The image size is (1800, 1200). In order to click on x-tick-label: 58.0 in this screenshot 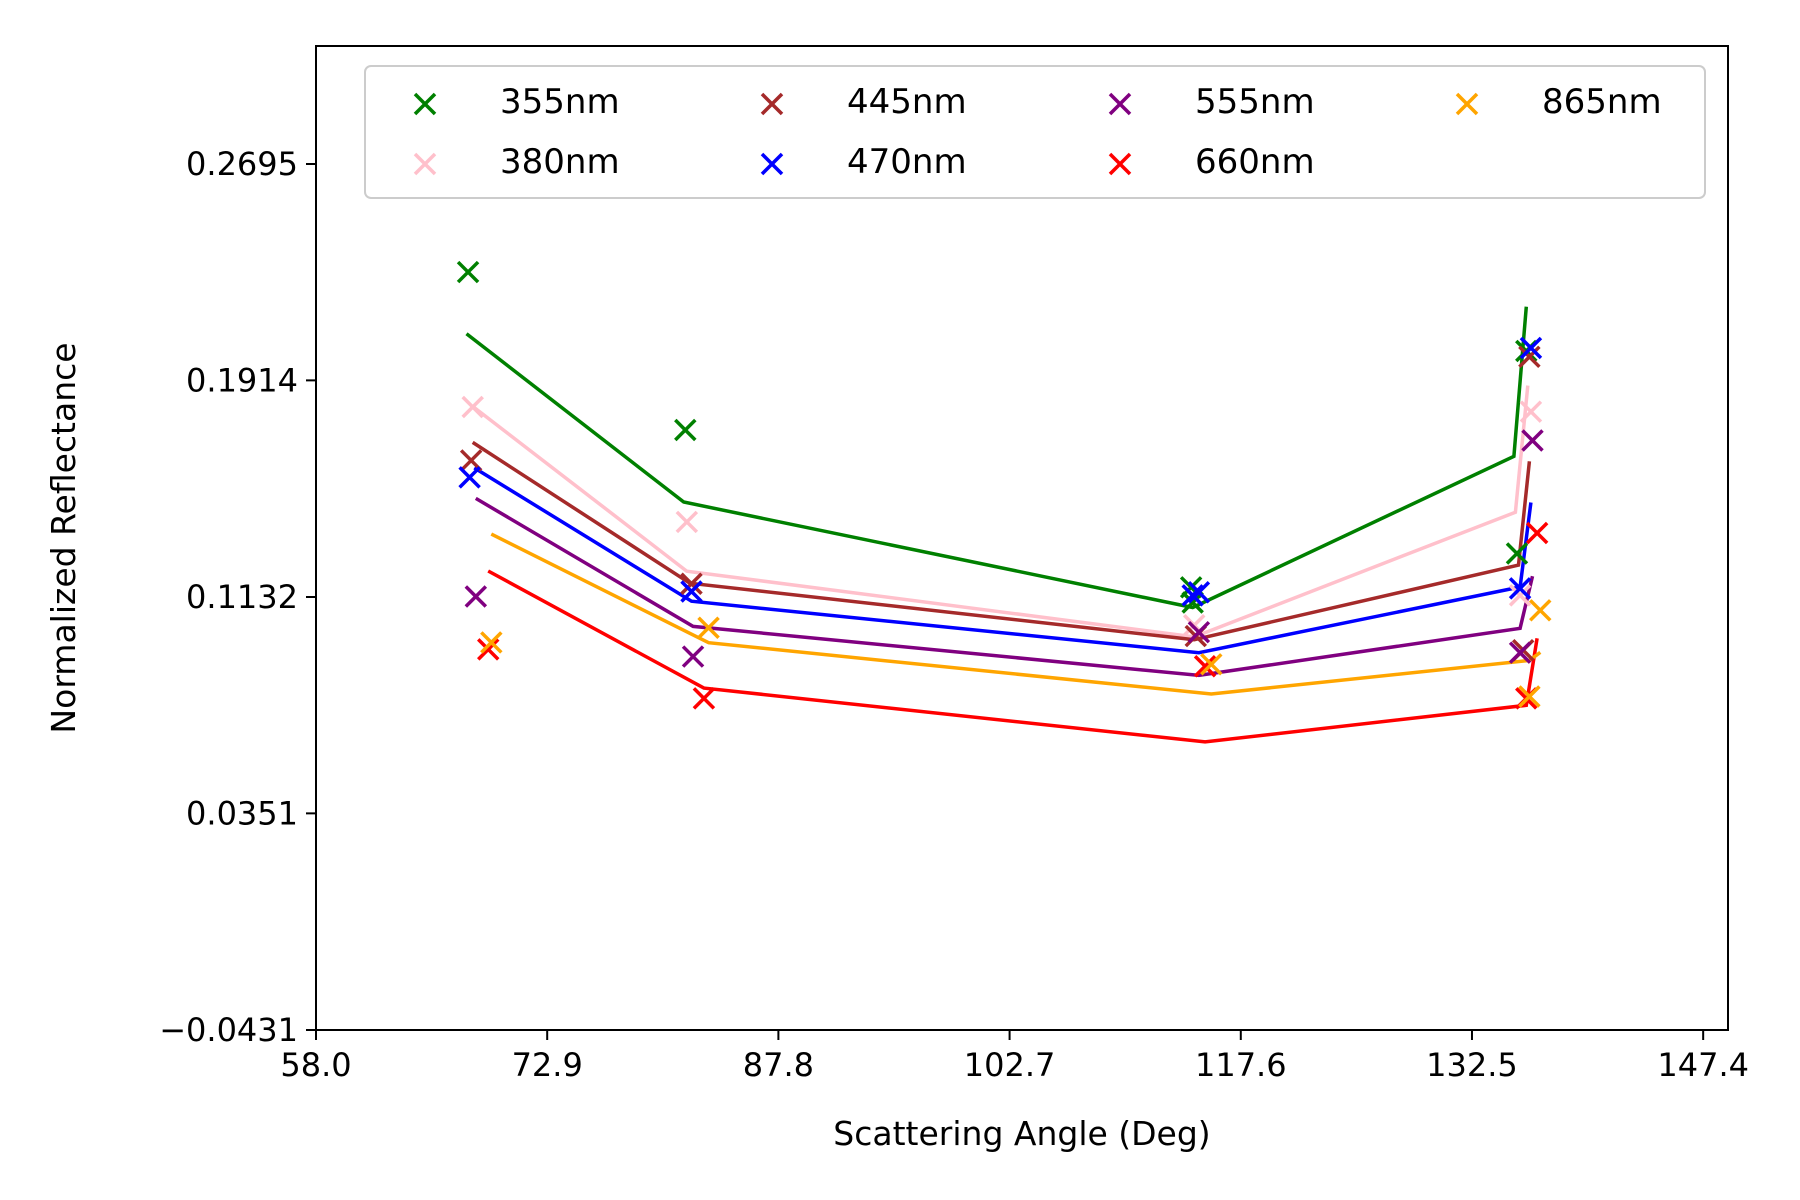, I will do `click(315, 1065)`.